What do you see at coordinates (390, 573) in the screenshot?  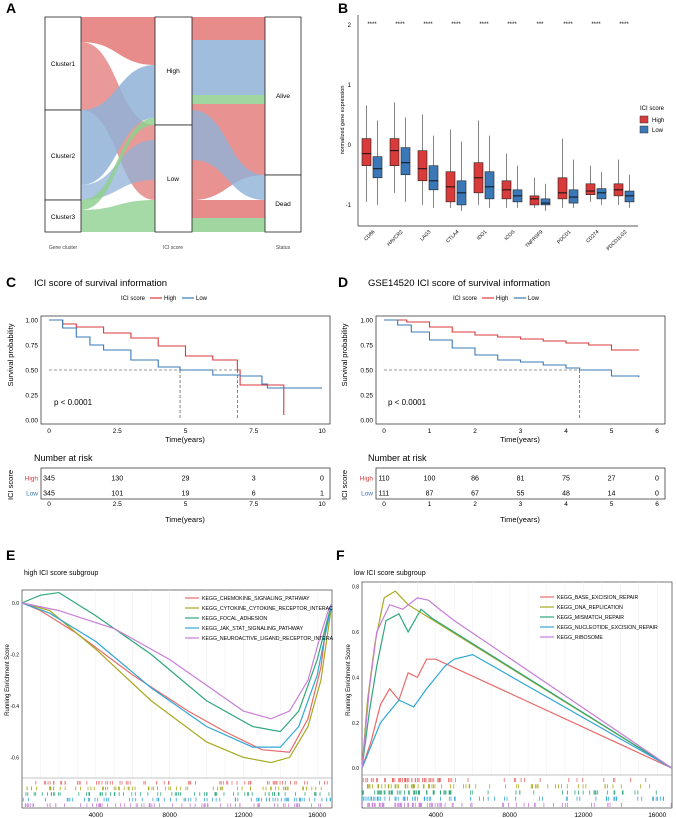 I see `f-title: low ICI score subgroup` at bounding box center [390, 573].